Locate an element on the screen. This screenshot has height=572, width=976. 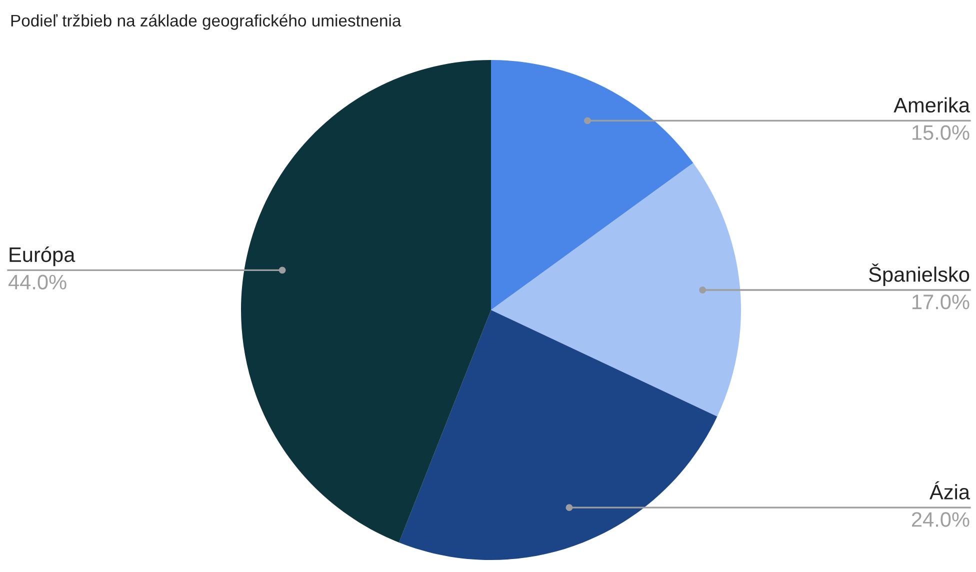
data-label: 17.0% is located at coordinates (941, 302).